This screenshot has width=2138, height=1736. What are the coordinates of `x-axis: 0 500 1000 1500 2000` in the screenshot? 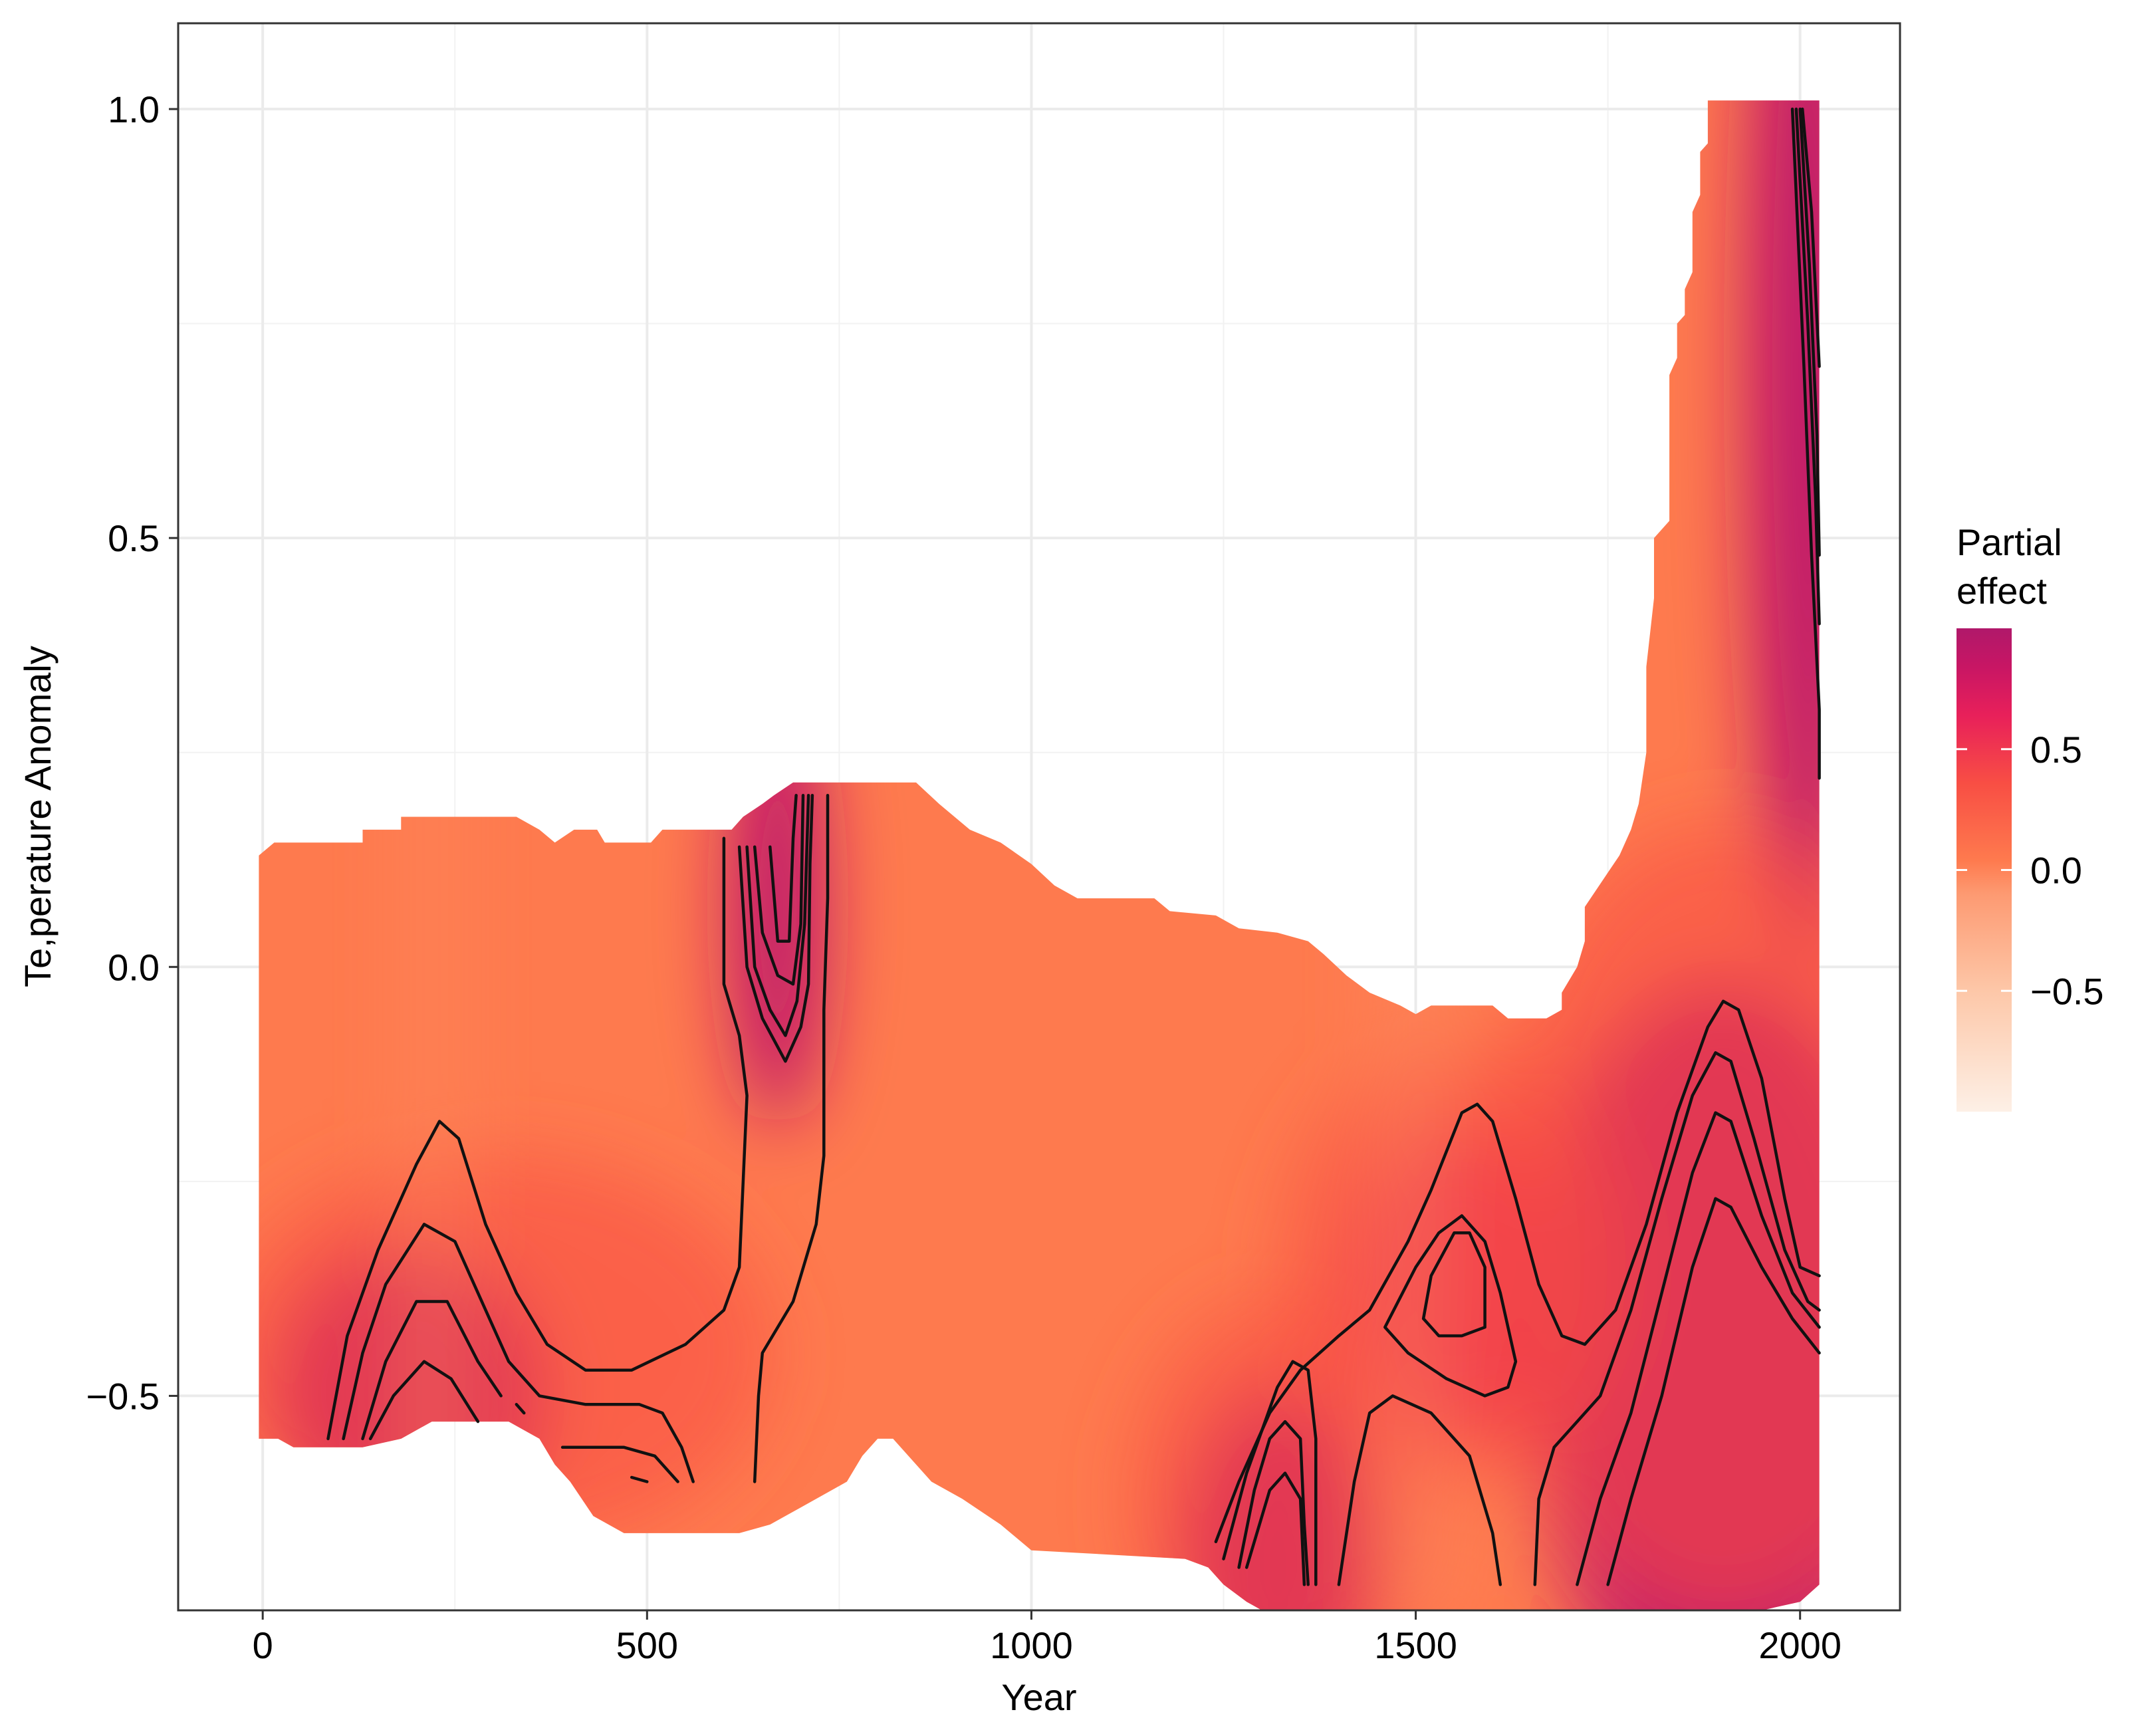 It's located at (1047, 1638).